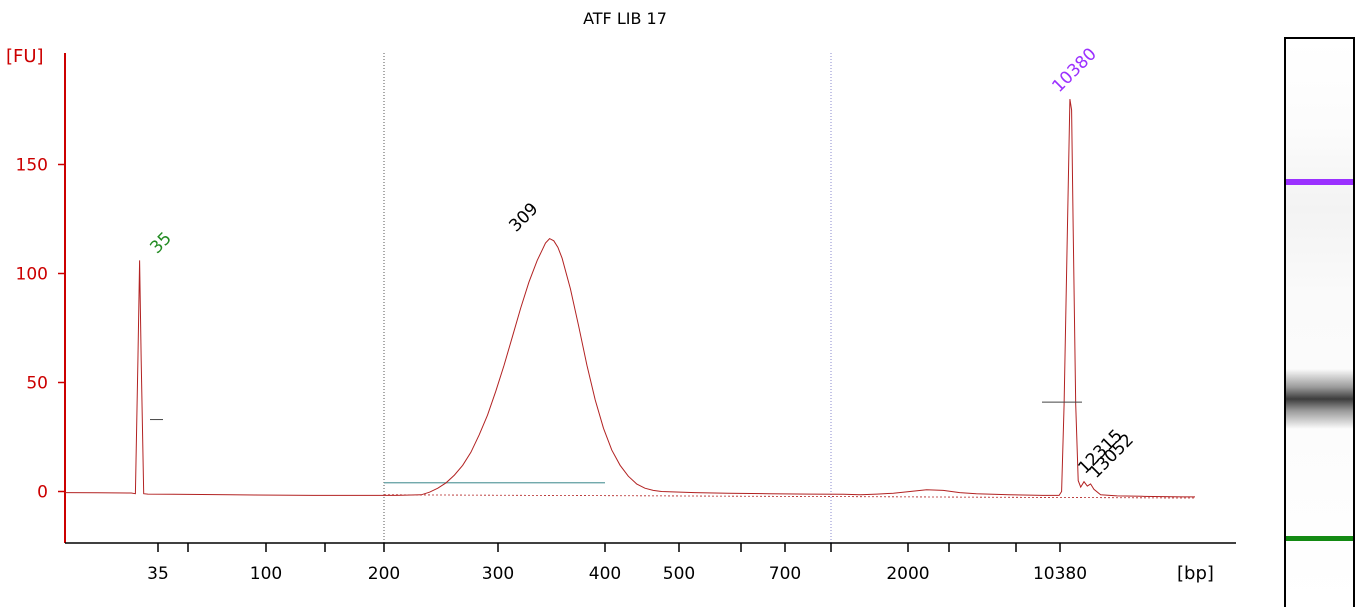 This screenshot has height=607, width=1363. What do you see at coordinates (1319, 322) in the screenshot?
I see `gel-lane` at bounding box center [1319, 322].